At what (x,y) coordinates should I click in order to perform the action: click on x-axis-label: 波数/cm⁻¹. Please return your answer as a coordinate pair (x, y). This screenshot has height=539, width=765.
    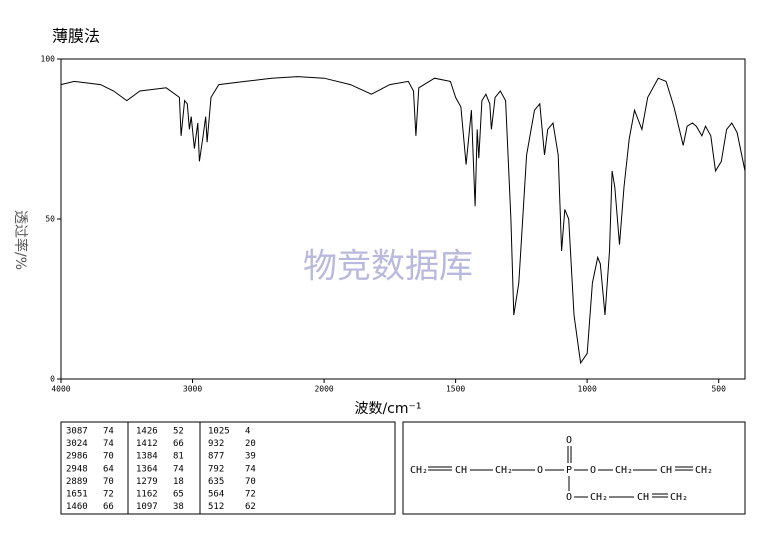
    Looking at the image, I should click on (387, 409).